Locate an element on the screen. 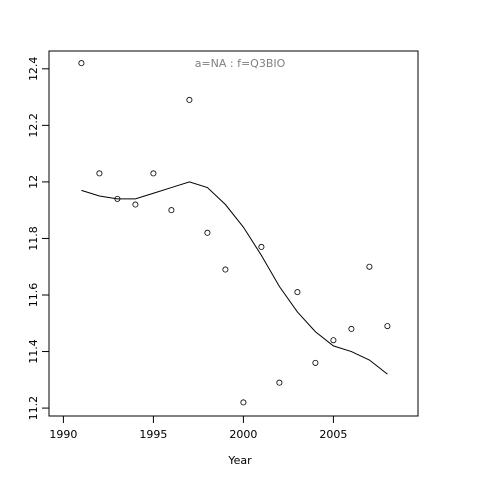 This screenshot has width=480, height=480. y-tick-label: 12.4 is located at coordinates (33, 69).